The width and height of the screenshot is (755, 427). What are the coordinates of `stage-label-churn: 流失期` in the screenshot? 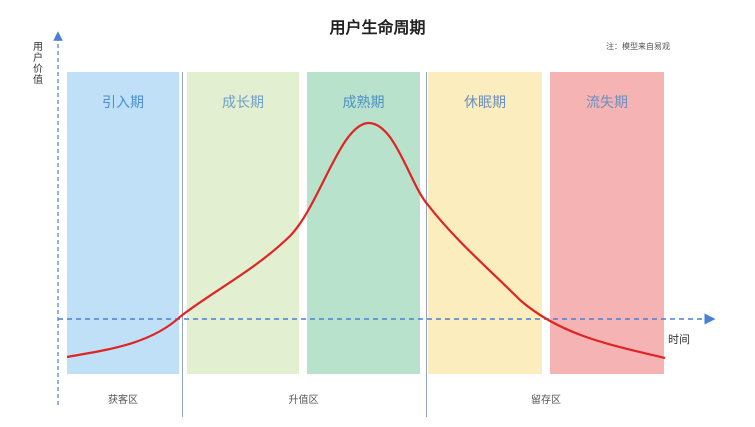 It's located at (607, 103).